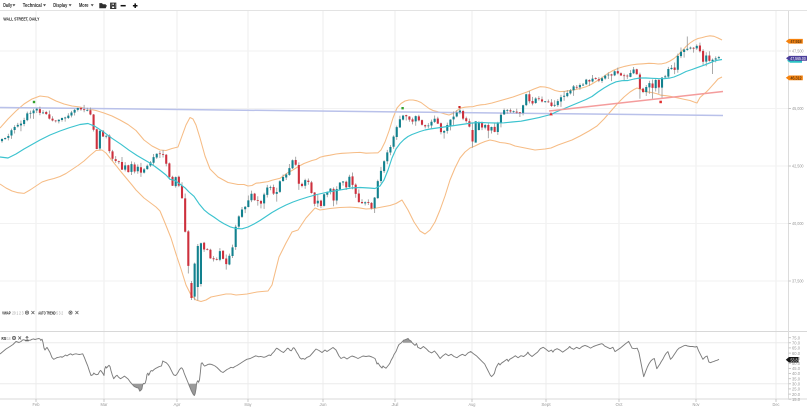  I want to click on svg-text: Sept, so click(546, 405).